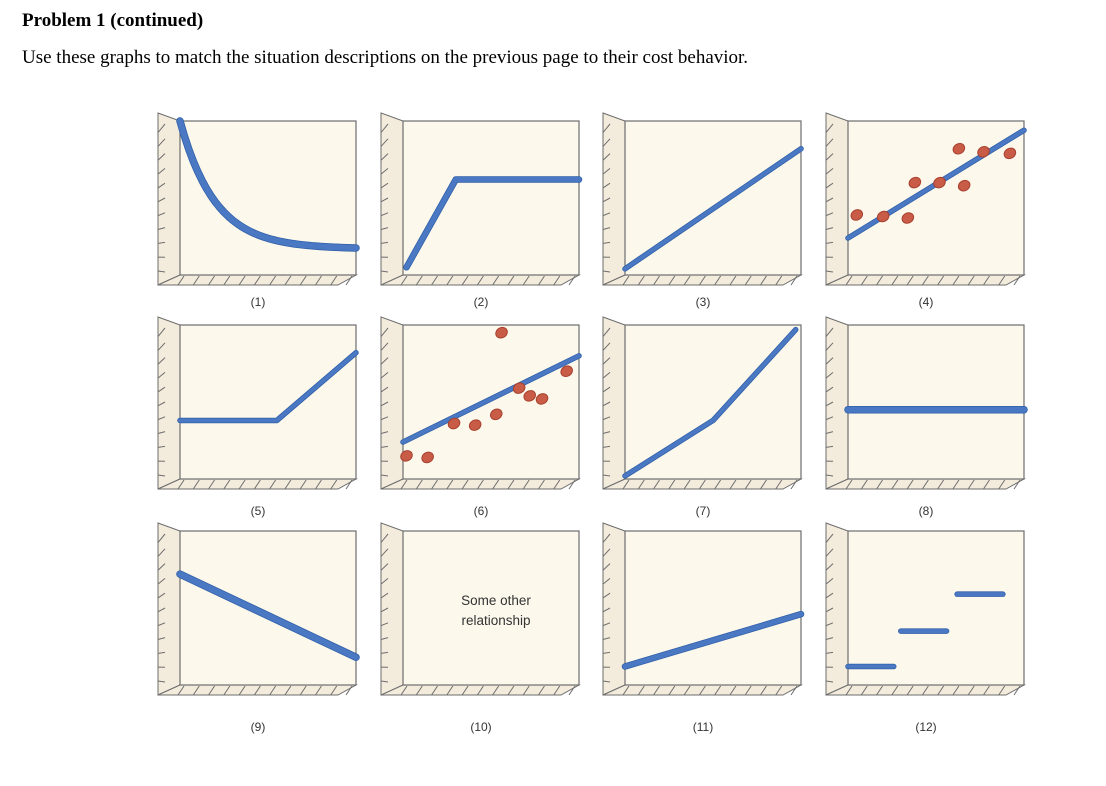  Describe the element at coordinates (258, 199) in the screenshot. I see `graph-1-plot` at that location.